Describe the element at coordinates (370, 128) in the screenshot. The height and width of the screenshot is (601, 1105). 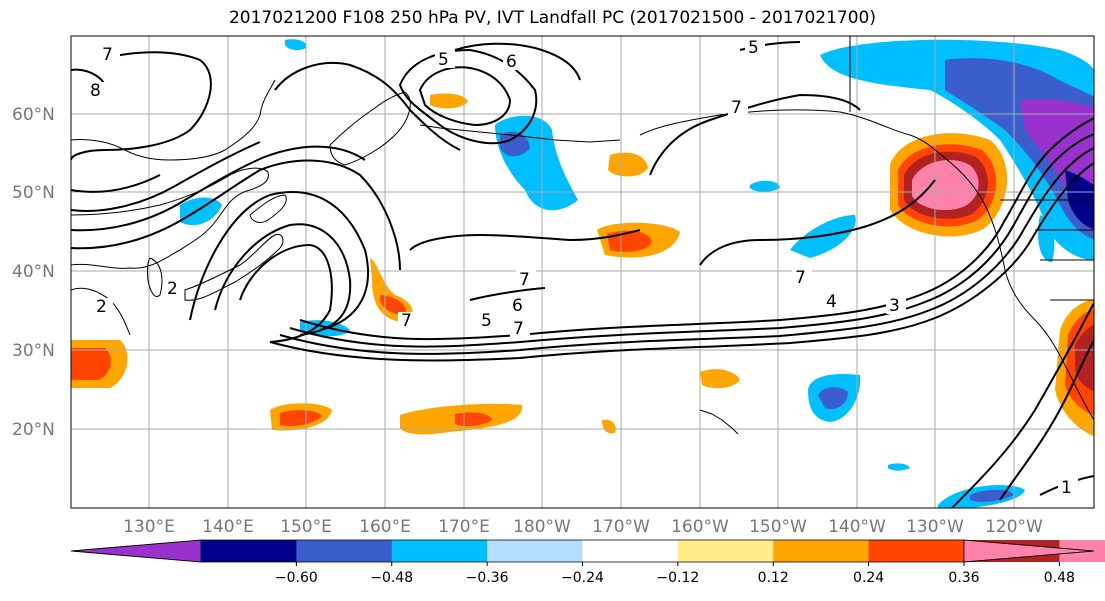
I see `kamchatka-coastline` at that location.